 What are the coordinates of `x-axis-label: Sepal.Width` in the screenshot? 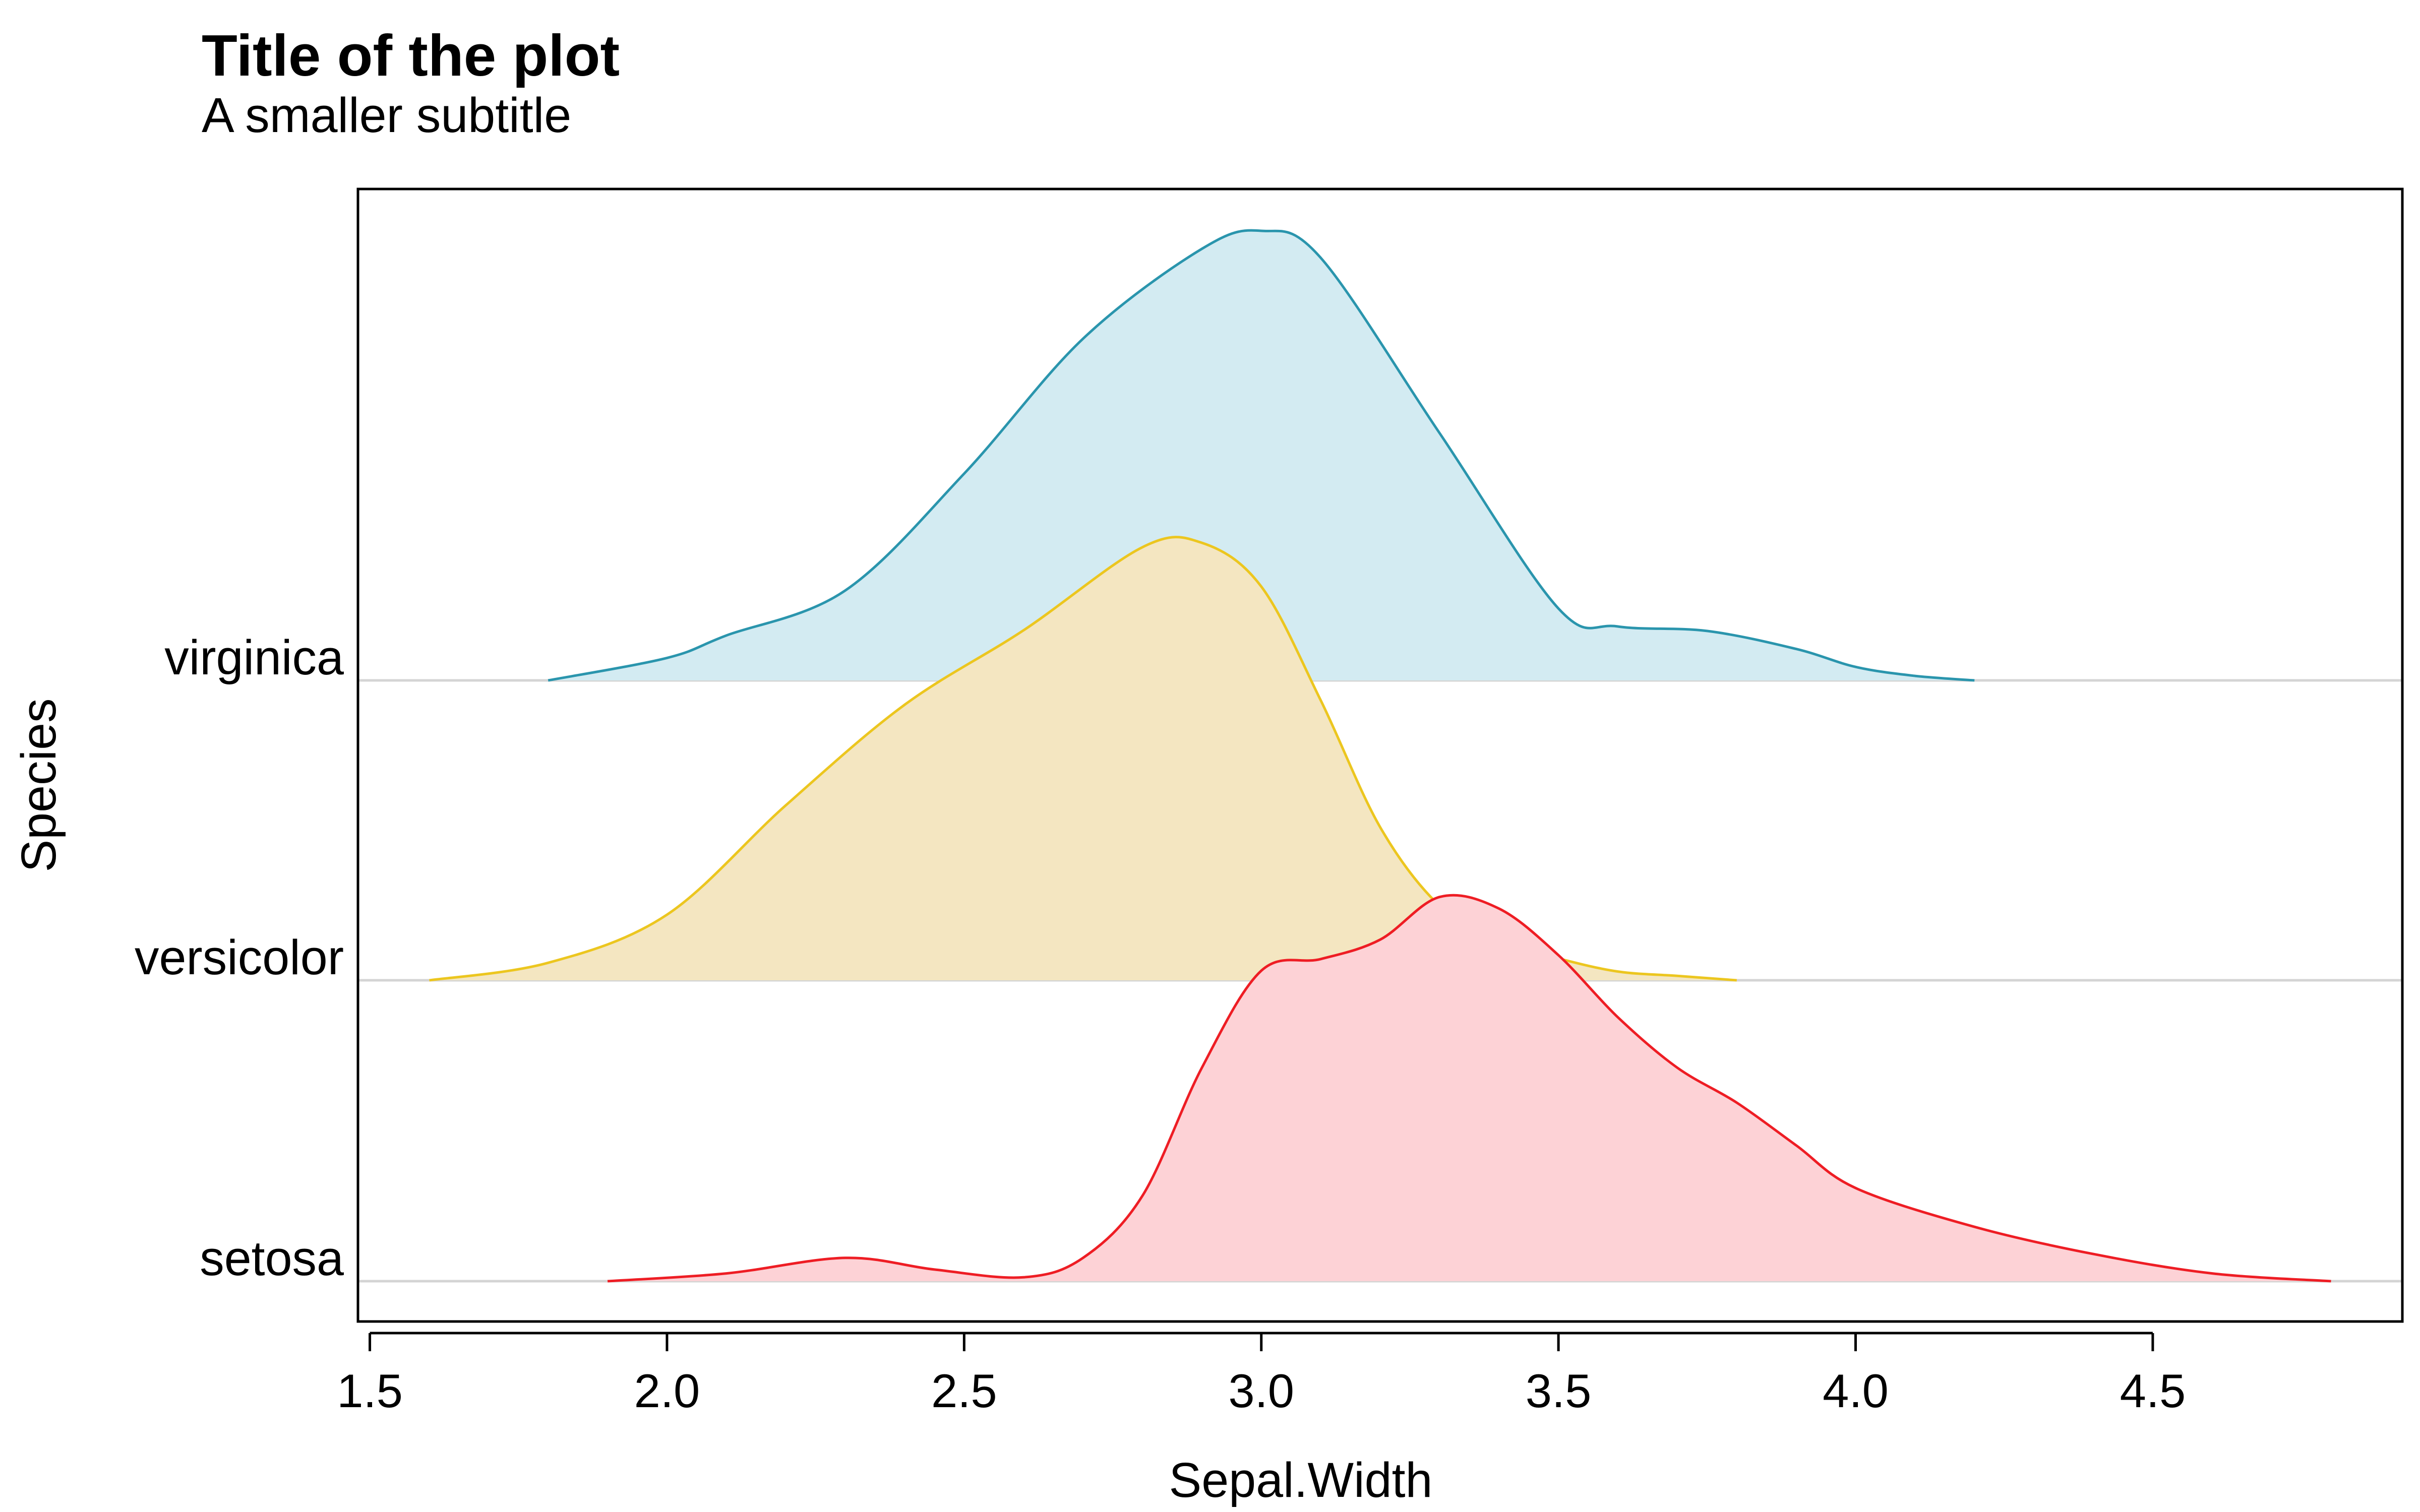 It's located at (1301, 1480).